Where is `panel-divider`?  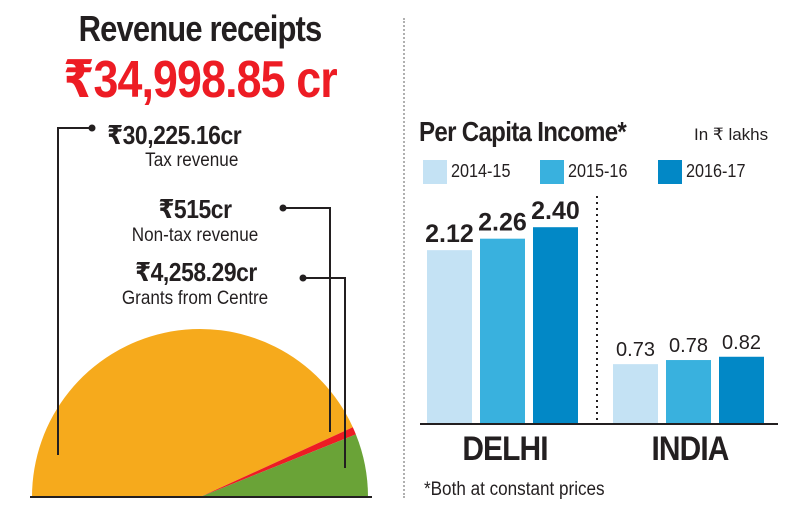
panel-divider is located at coordinates (404, 258).